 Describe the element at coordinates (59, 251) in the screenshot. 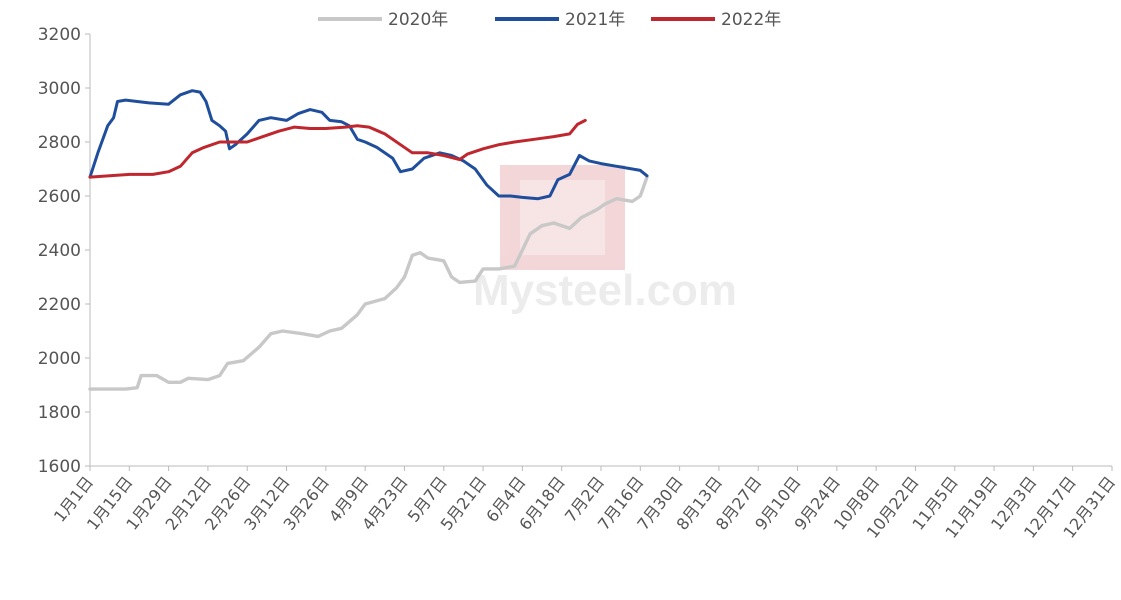

I see `y-tick-label: 2400` at that location.